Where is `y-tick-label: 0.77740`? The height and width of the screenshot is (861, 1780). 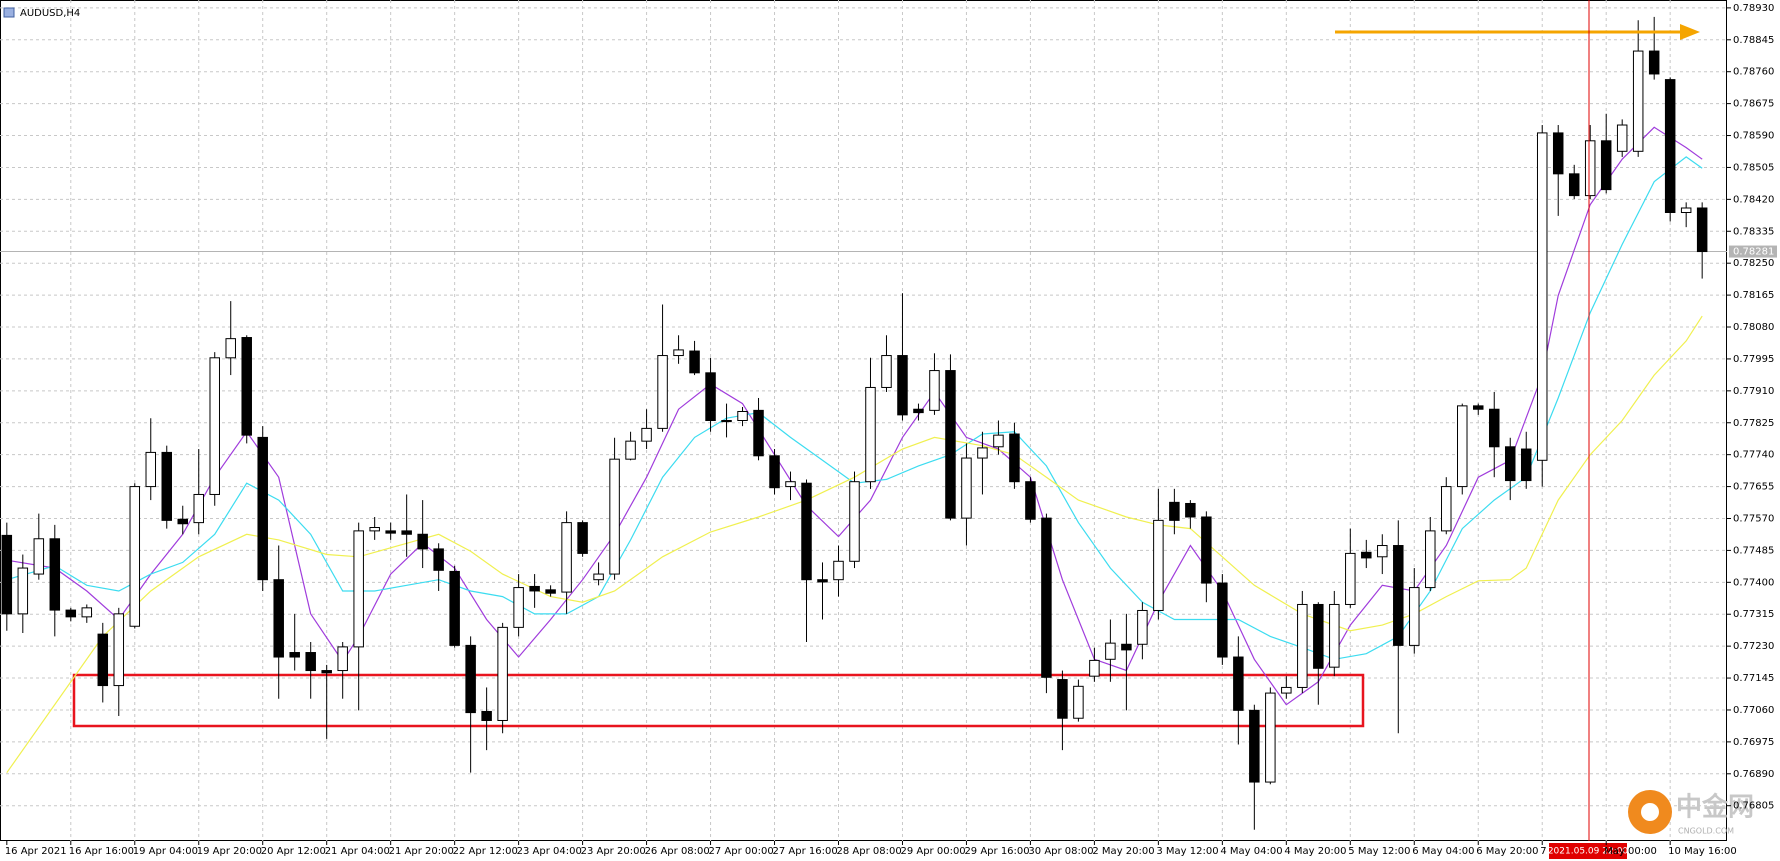
y-tick-label: 0.77740 is located at coordinates (1753, 455).